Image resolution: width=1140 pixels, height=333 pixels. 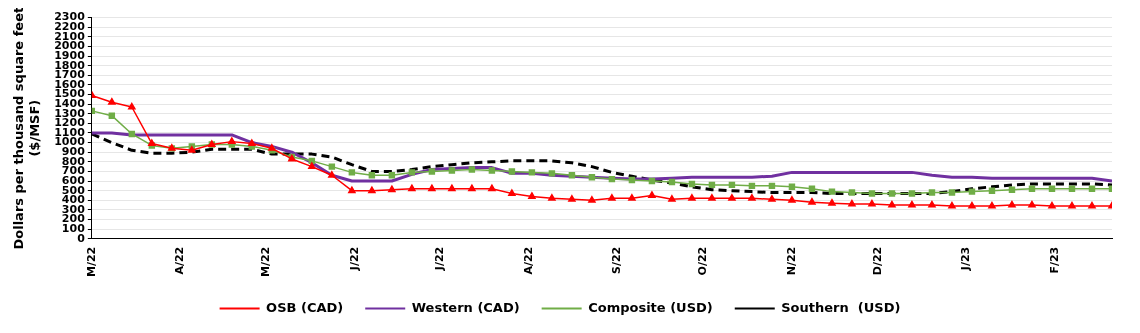 I want to click on x-tick-label: J/23, so click(x=966, y=259).